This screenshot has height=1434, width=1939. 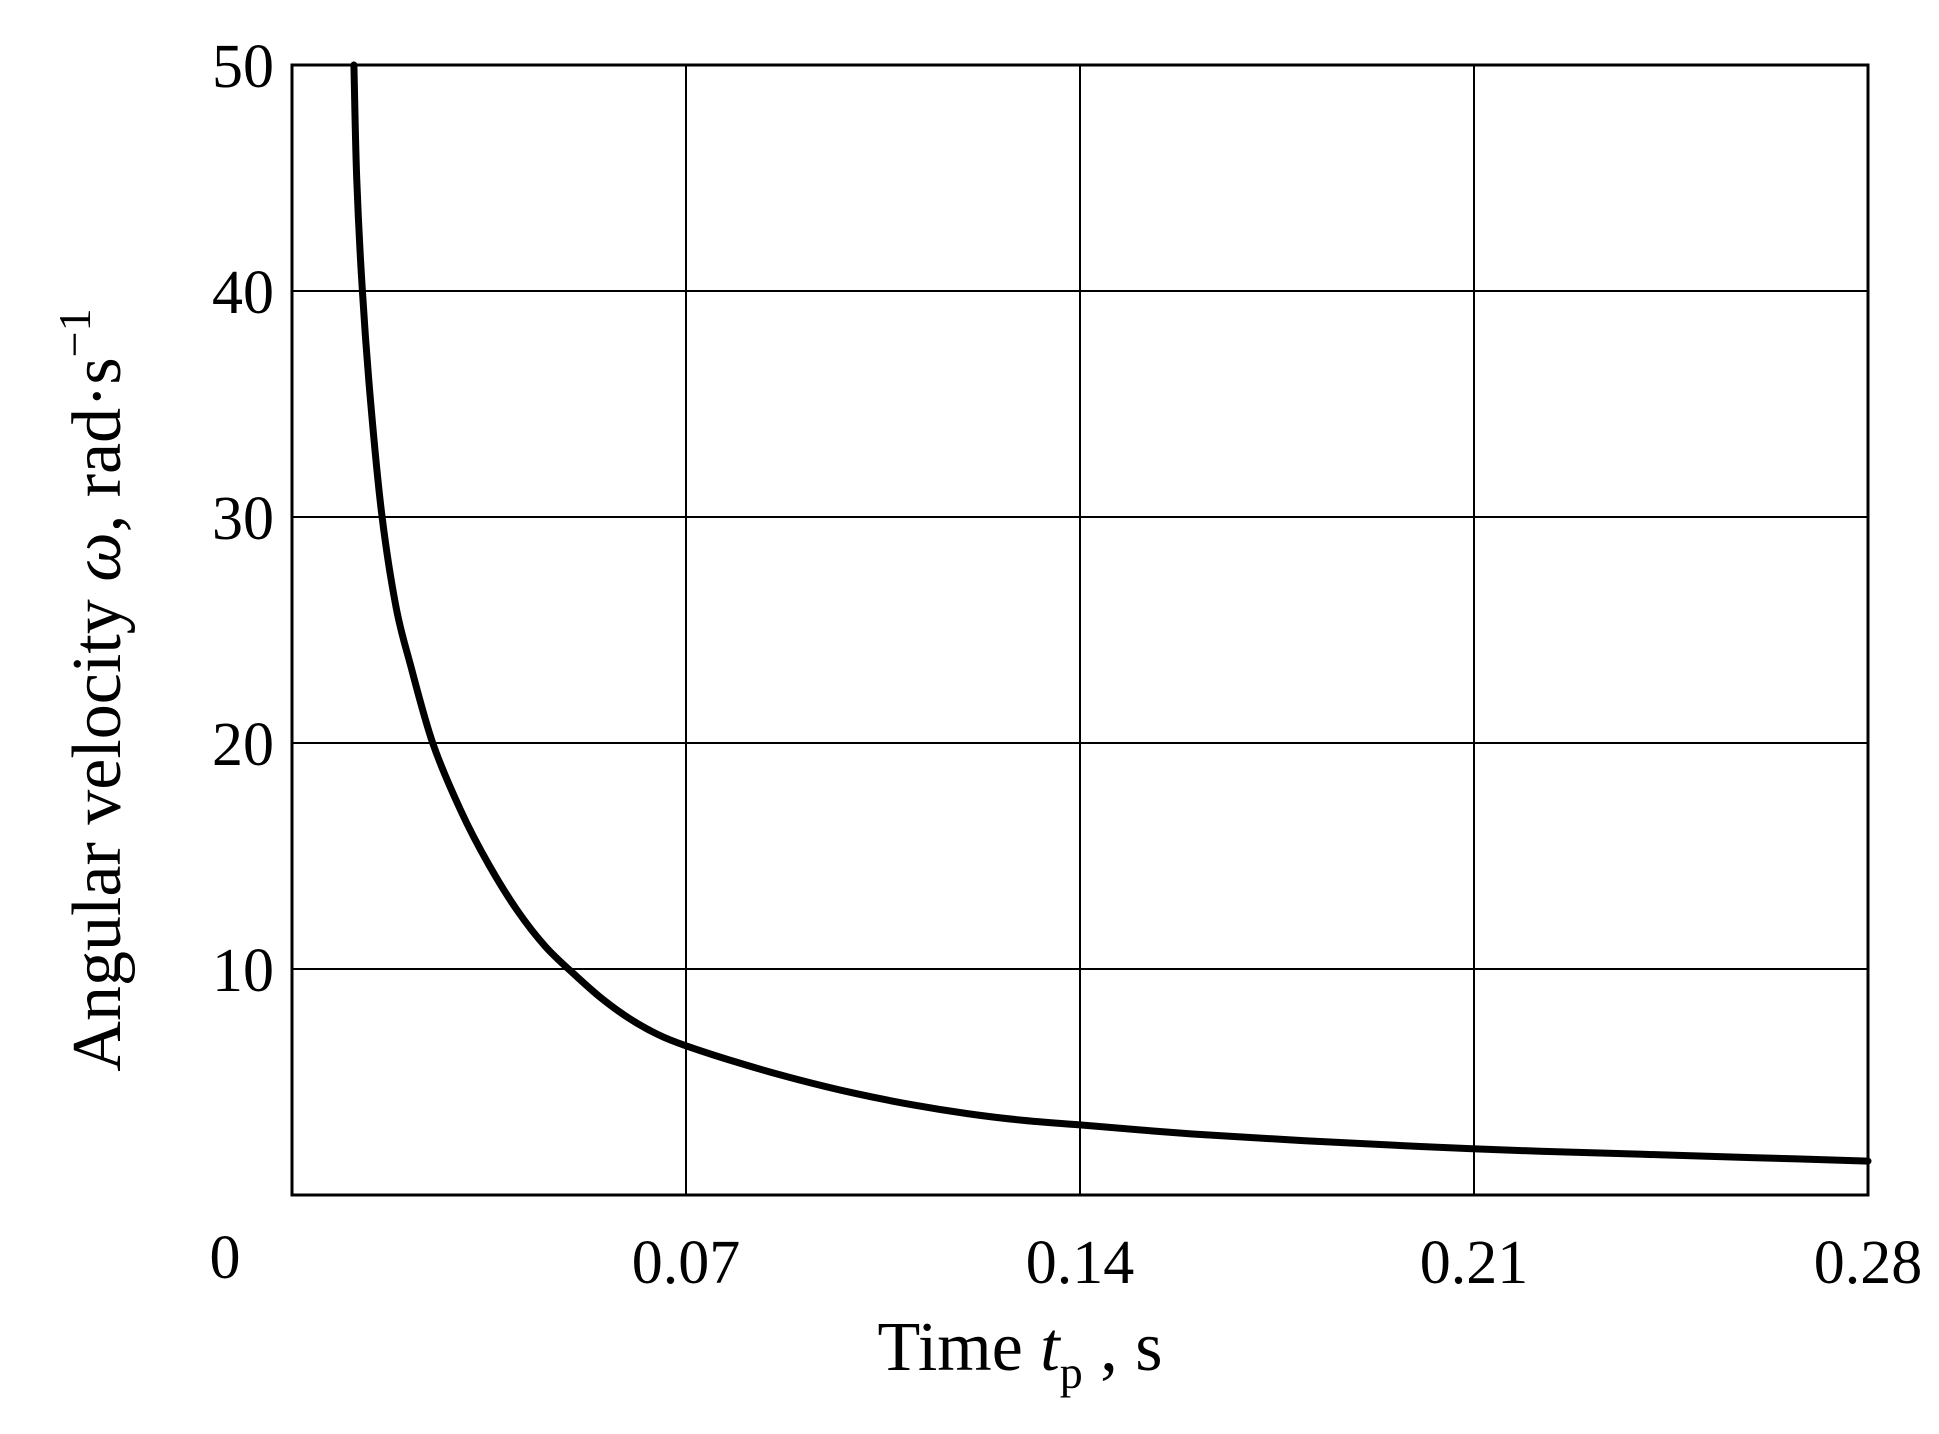 I want to click on y-axis-label-superscript: −1, so click(x=74, y=332).